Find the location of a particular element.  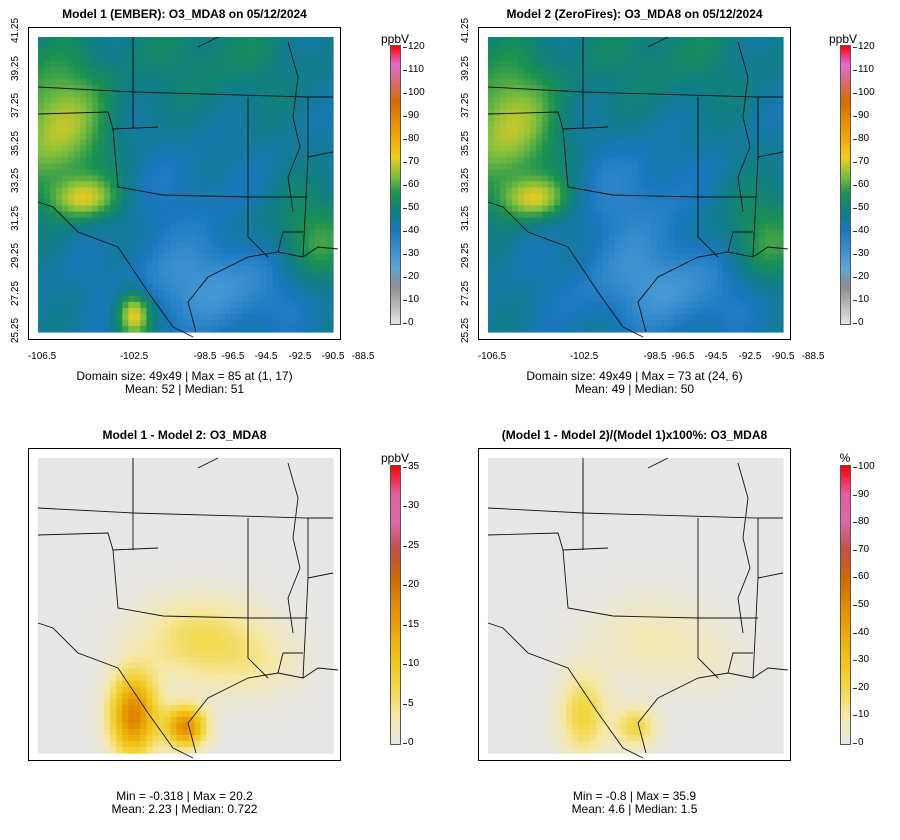

colorbar-tick-label: 40 is located at coordinates (411, 230).